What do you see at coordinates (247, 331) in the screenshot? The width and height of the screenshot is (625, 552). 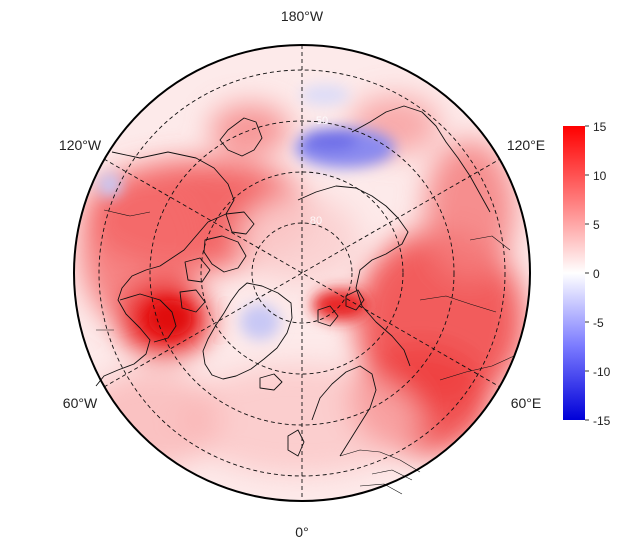 I see `greenland-outline` at bounding box center [247, 331].